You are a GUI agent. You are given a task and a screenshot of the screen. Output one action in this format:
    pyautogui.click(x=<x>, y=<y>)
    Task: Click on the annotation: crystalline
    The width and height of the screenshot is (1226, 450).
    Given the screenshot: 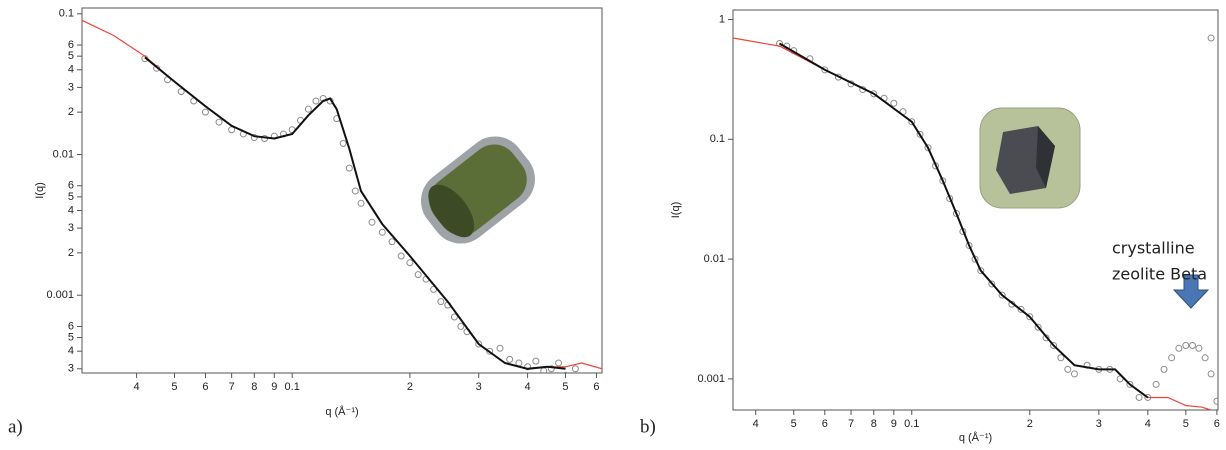 What is the action you would take?
    pyautogui.click(x=1153, y=248)
    